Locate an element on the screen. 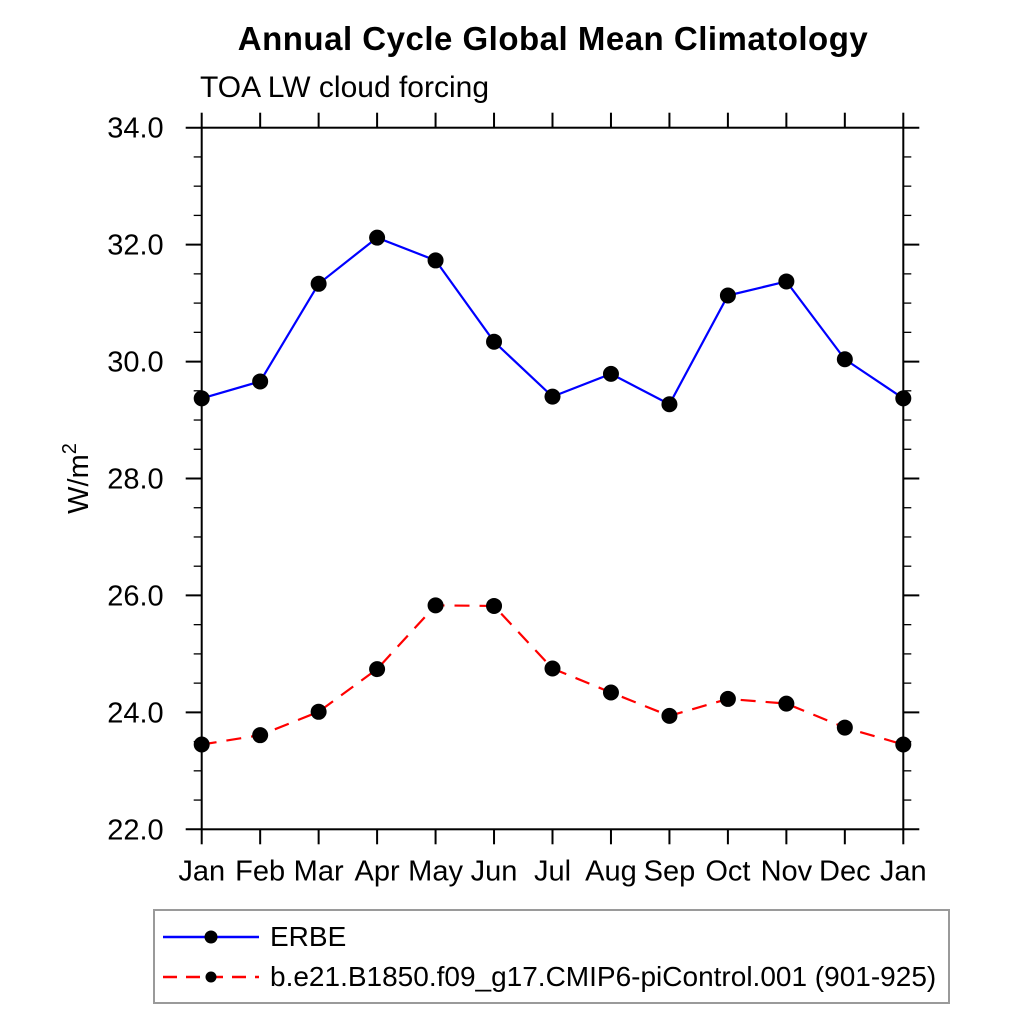 The image size is (1024, 1024). legend-item-erbe: ERBE is located at coordinates (551, 937).